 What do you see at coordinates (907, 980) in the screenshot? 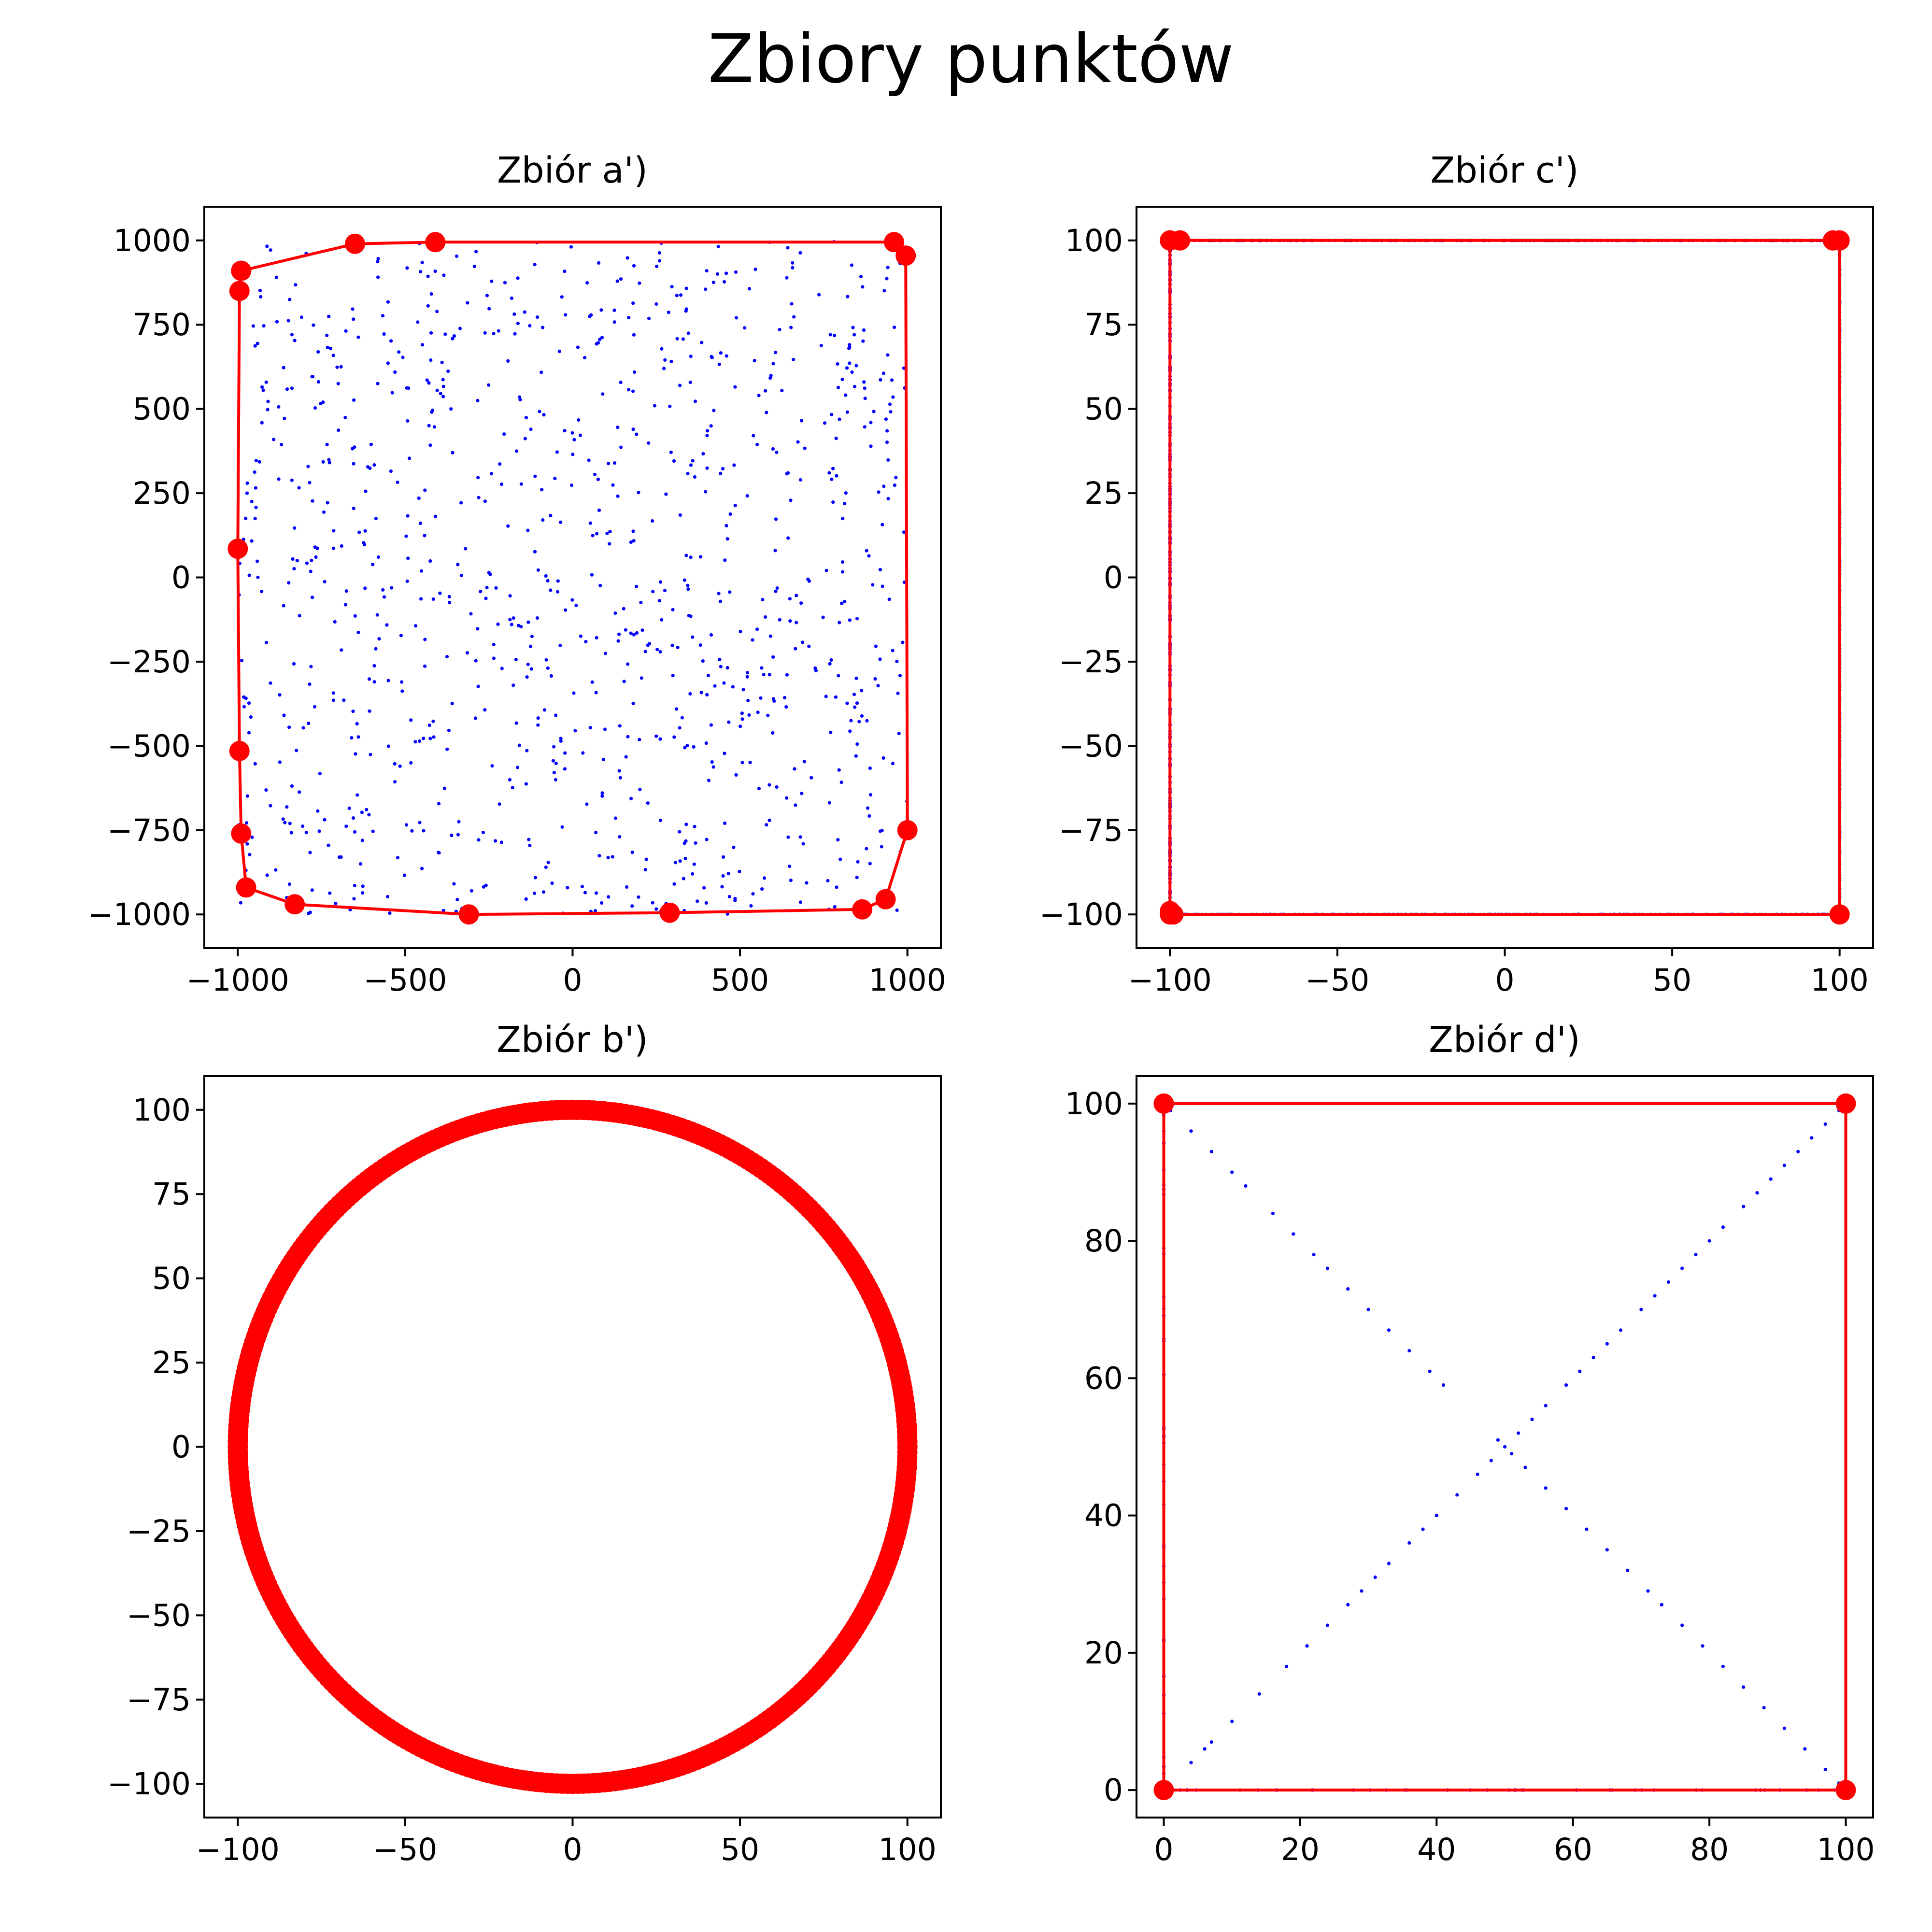
I see `panel-a-xtick-label-4: 1000` at bounding box center [907, 980].